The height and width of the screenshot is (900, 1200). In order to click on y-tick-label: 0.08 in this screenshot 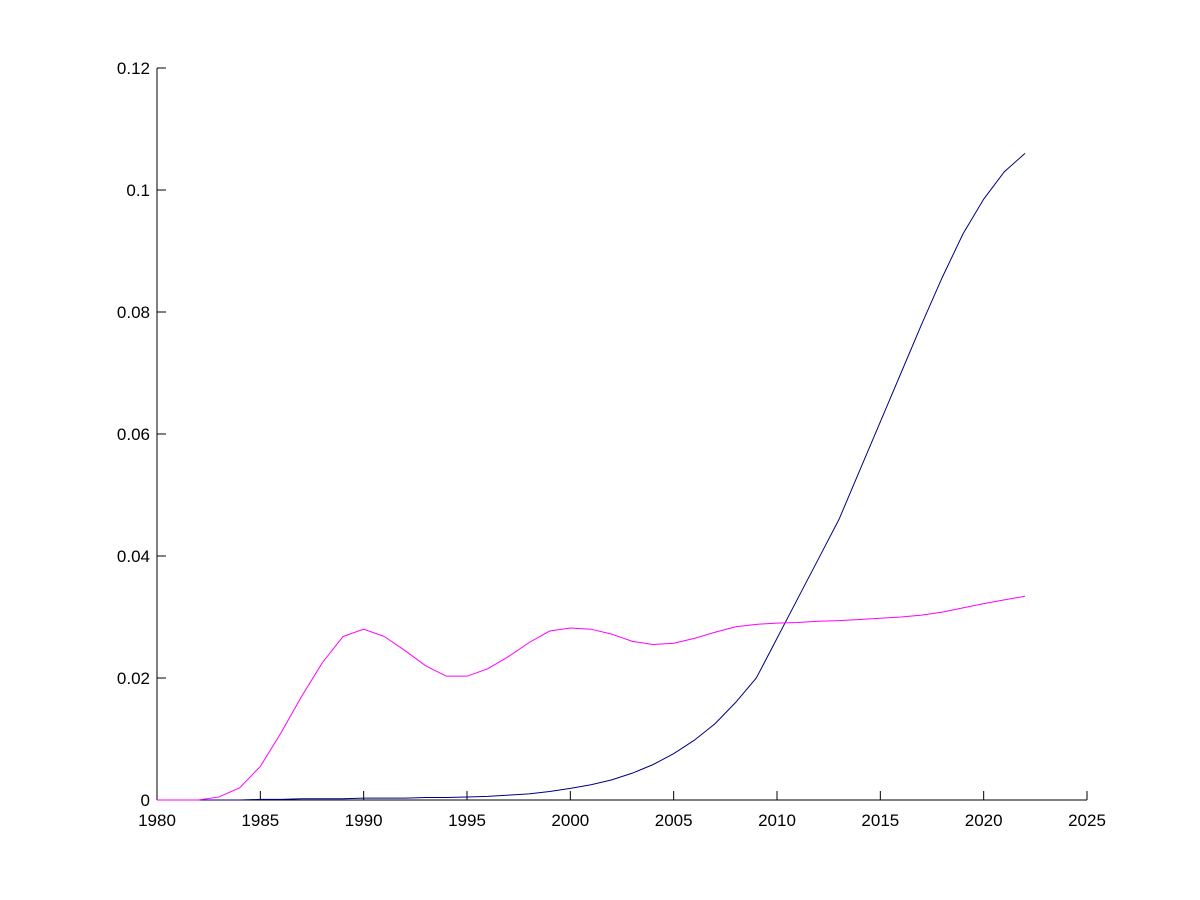, I will do `click(133, 312)`.